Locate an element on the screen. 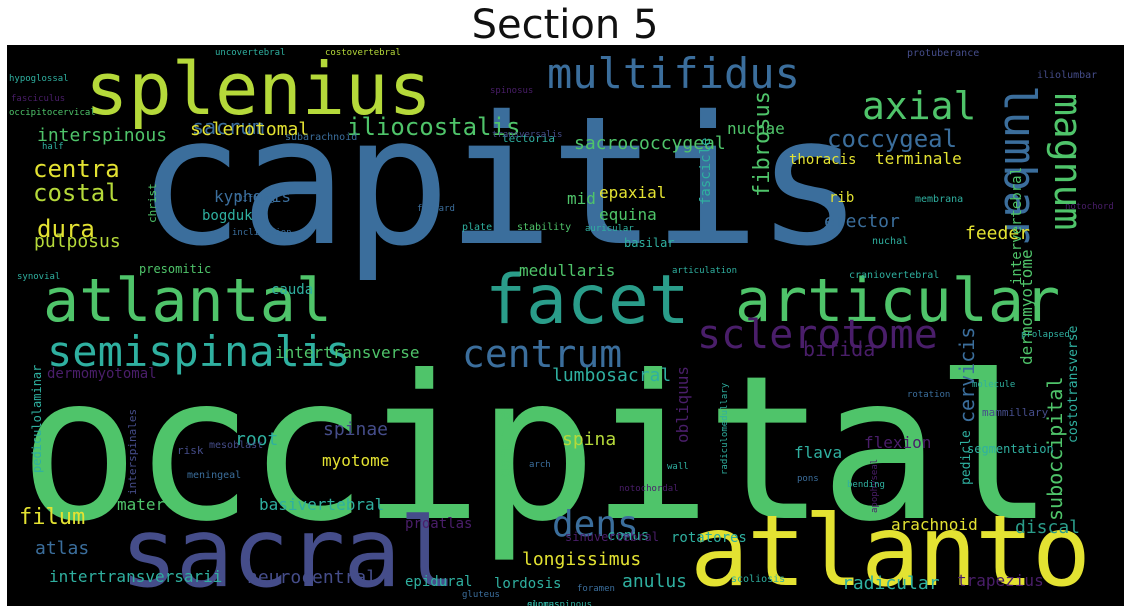  word-lumbosacral: lumbosacral is located at coordinates (612, 375).